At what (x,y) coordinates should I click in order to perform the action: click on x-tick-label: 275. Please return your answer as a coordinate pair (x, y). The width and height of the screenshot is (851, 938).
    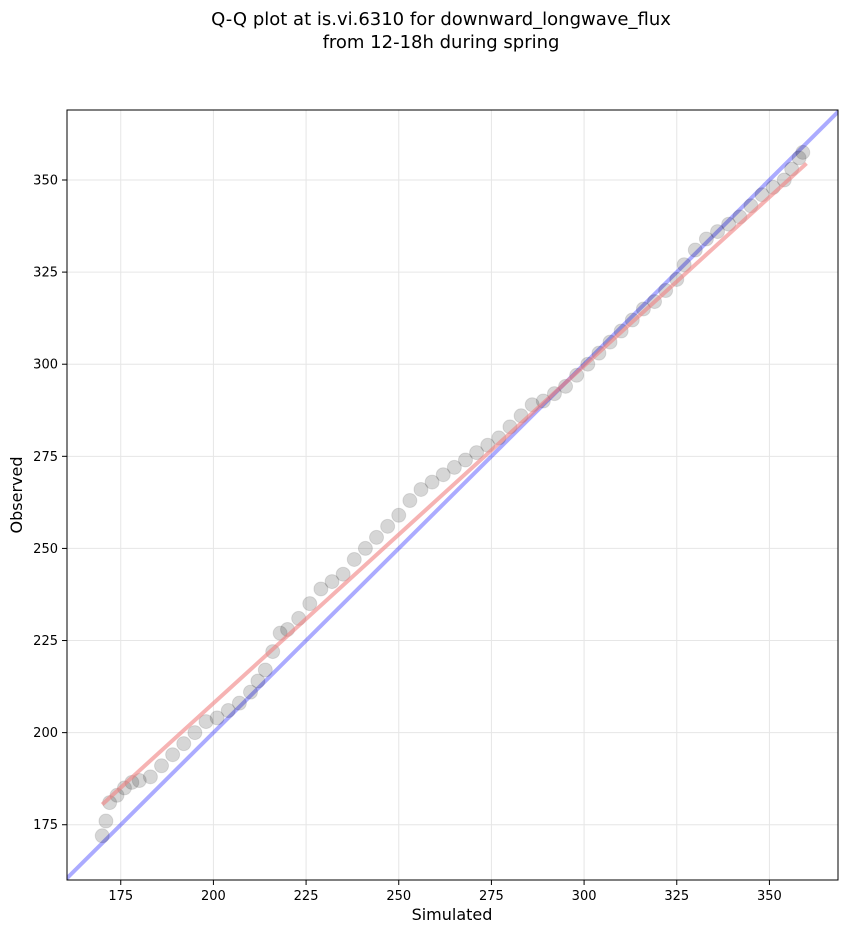
    Looking at the image, I should click on (491, 896).